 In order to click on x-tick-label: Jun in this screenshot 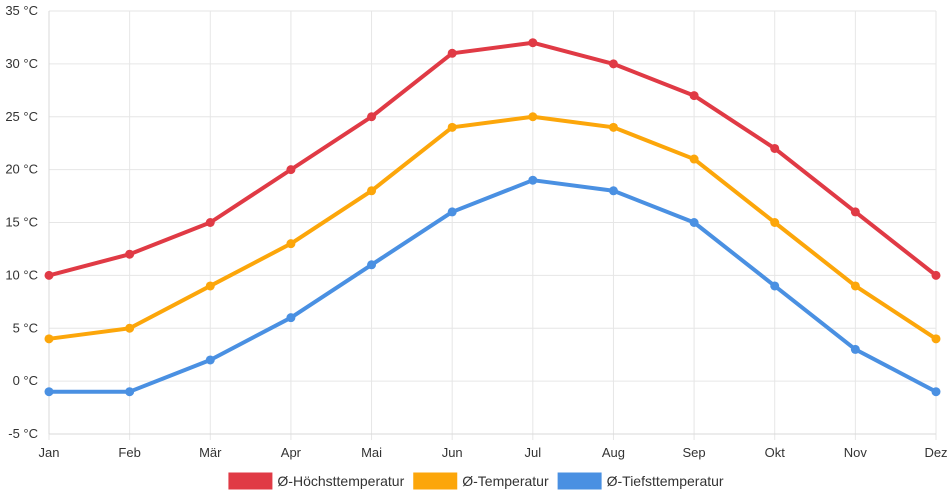, I will do `click(452, 452)`.